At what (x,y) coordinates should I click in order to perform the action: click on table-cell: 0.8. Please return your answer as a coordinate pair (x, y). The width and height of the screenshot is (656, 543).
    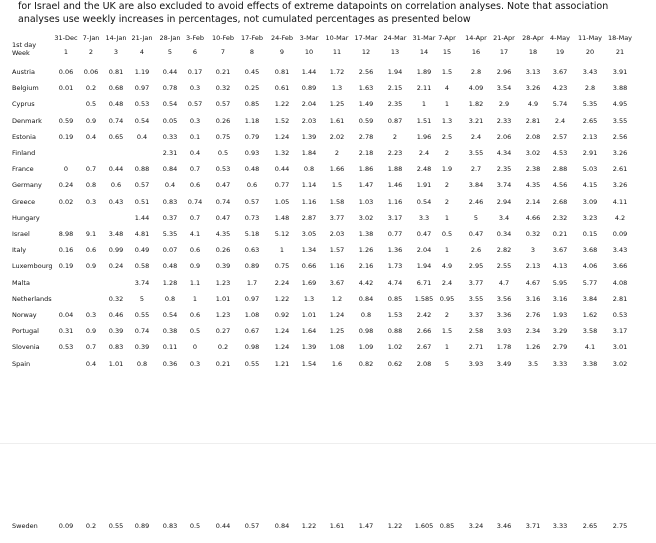
    Looking at the image, I should click on (91, 185).